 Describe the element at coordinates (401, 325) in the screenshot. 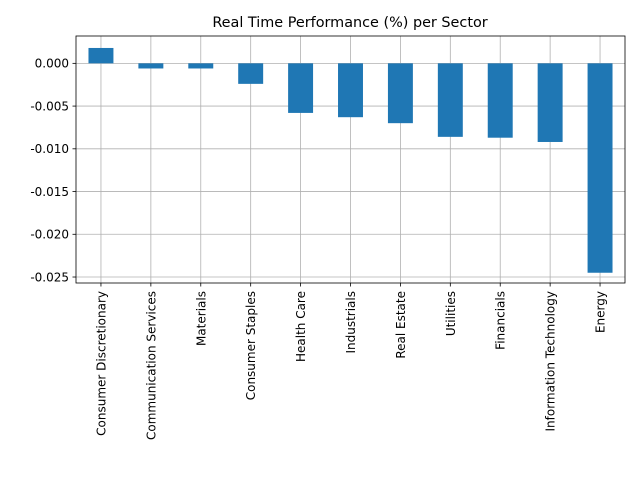

I see `x-tick-label: Real Estate` at that location.